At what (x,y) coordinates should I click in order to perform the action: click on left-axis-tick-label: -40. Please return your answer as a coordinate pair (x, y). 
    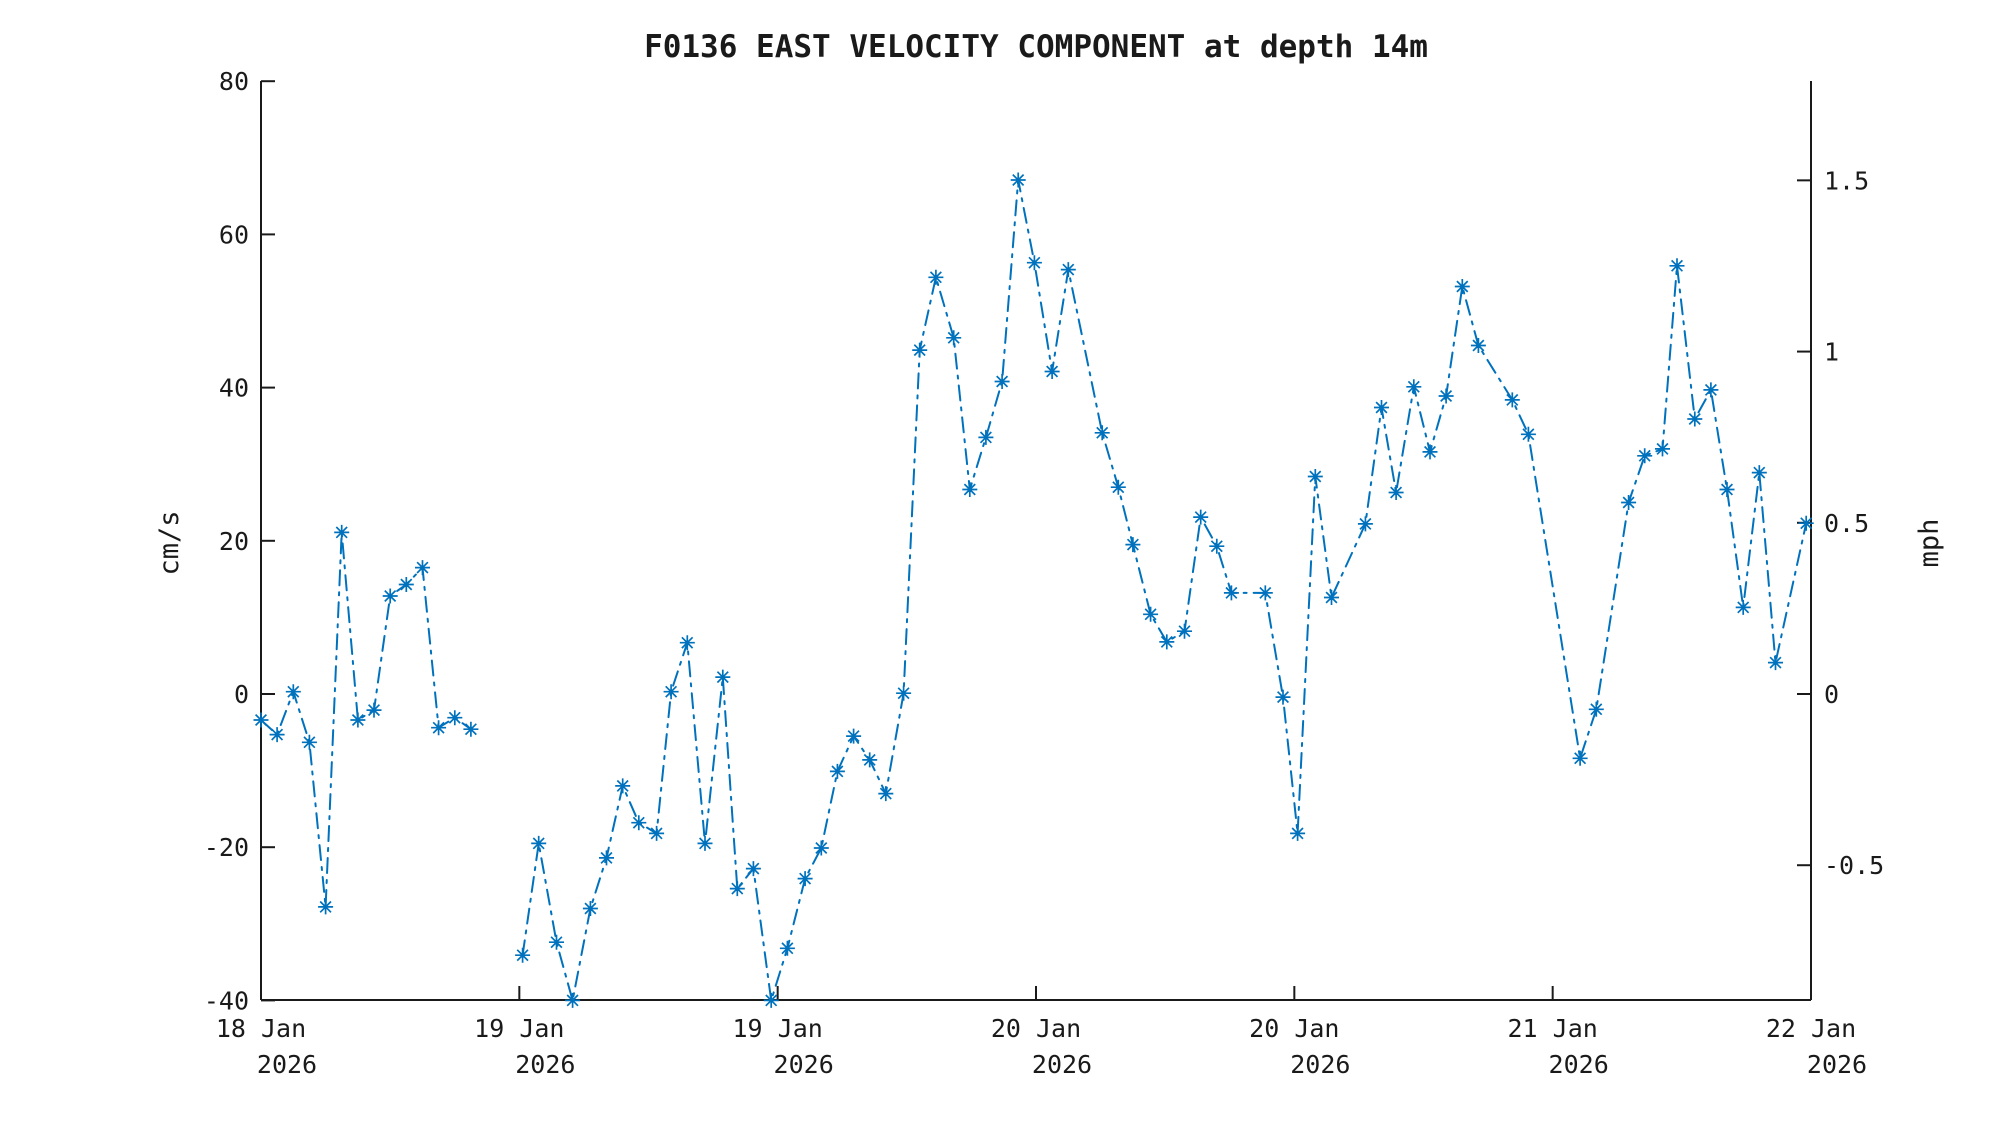
    Looking at the image, I should click on (226, 1000).